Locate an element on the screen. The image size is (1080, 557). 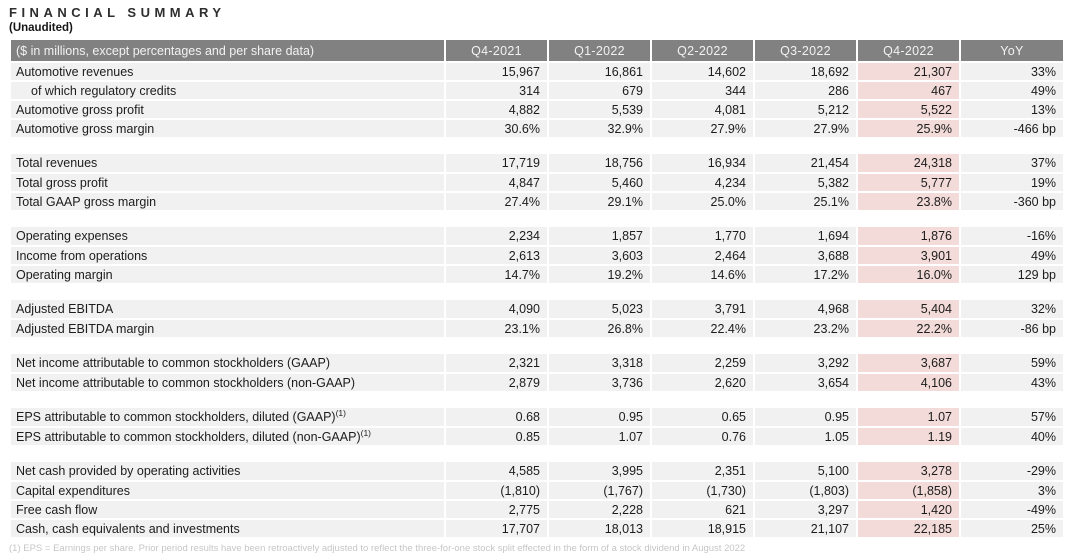
cell-q4-2022: 1,420 is located at coordinates (908, 510).